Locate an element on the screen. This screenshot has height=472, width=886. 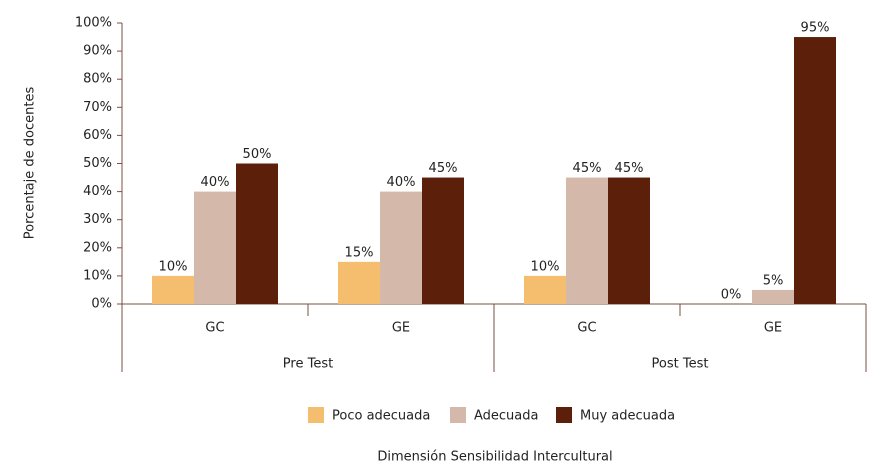
y-tick-label: 80% is located at coordinates (97, 79).